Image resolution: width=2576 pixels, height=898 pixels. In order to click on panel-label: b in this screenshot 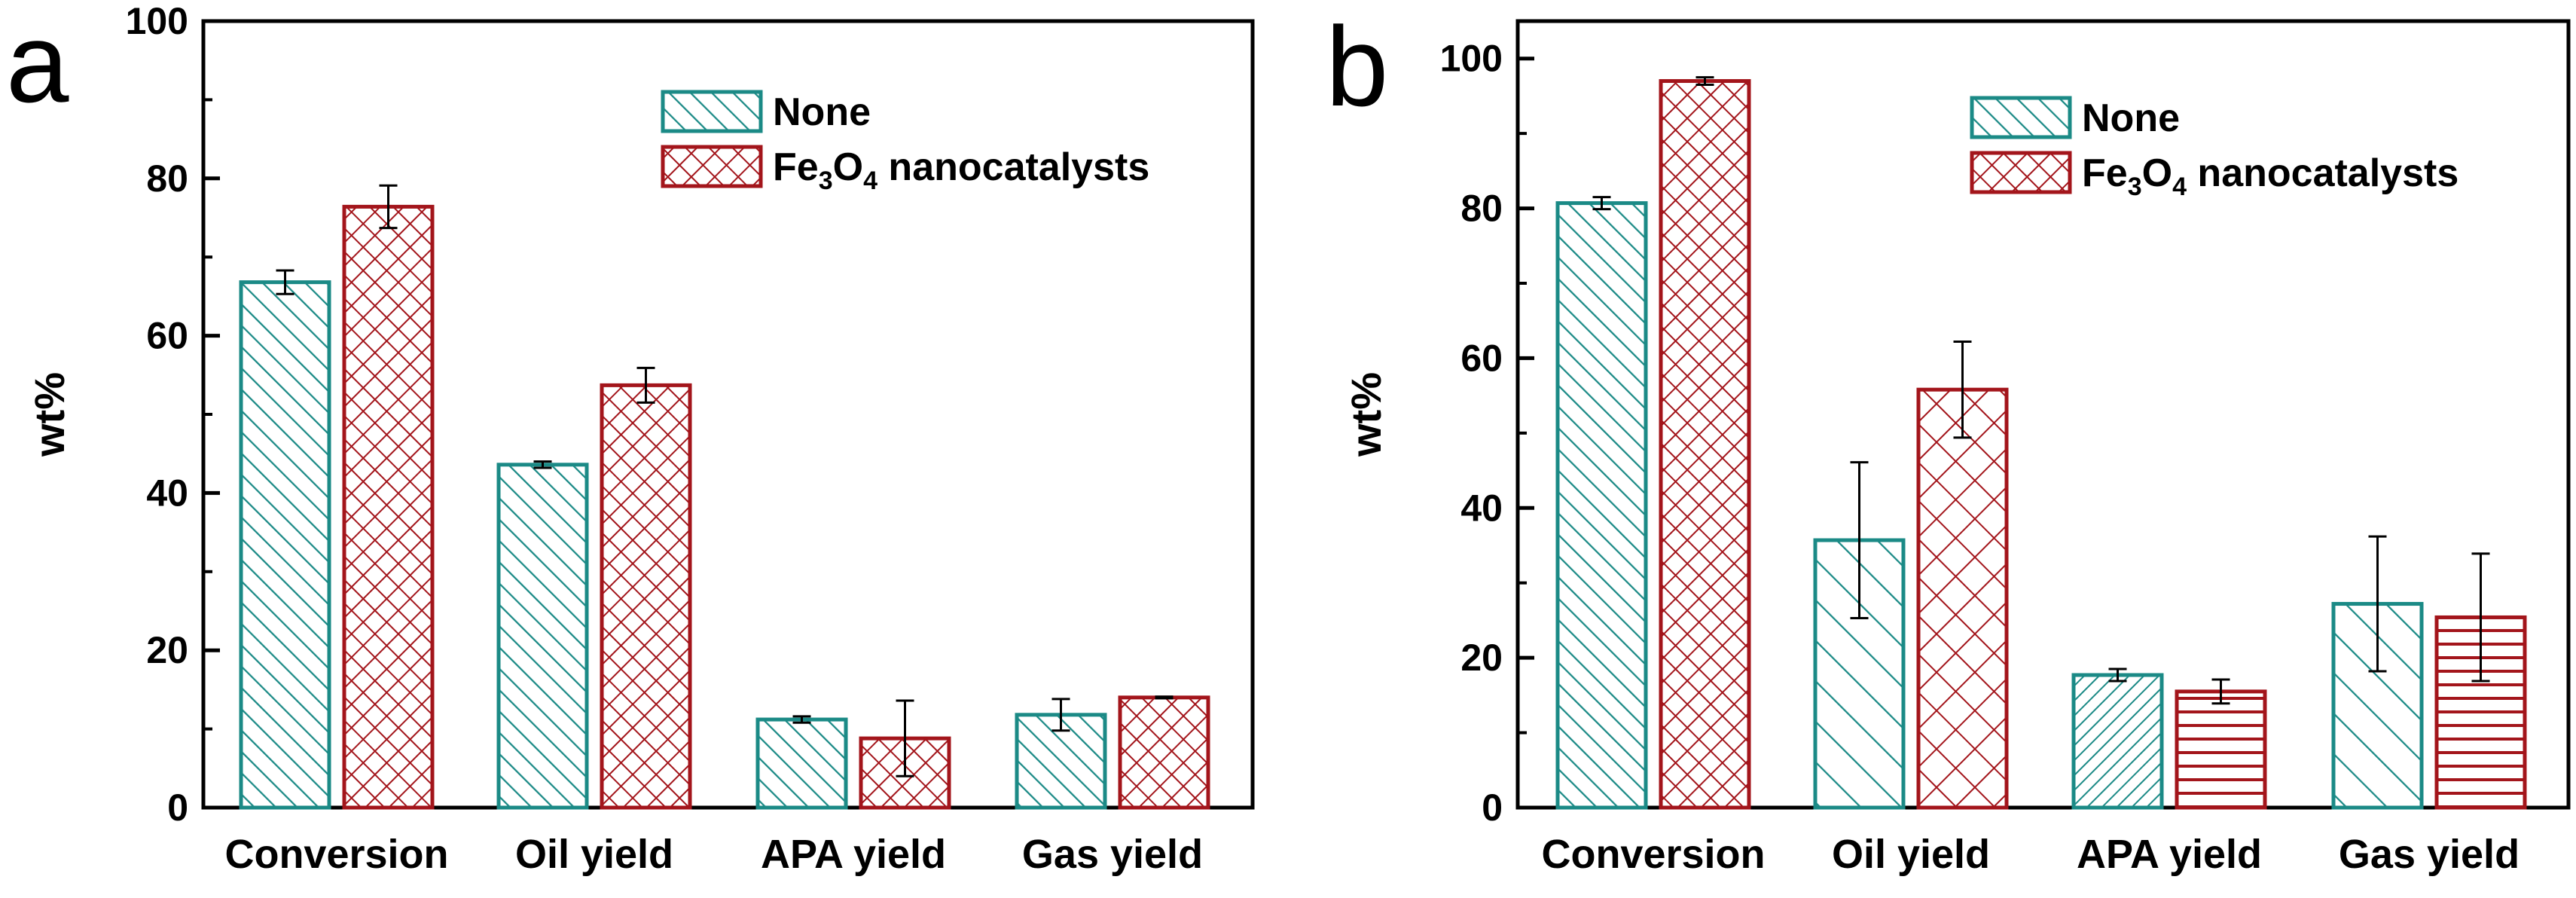, I will do `click(1357, 66)`.